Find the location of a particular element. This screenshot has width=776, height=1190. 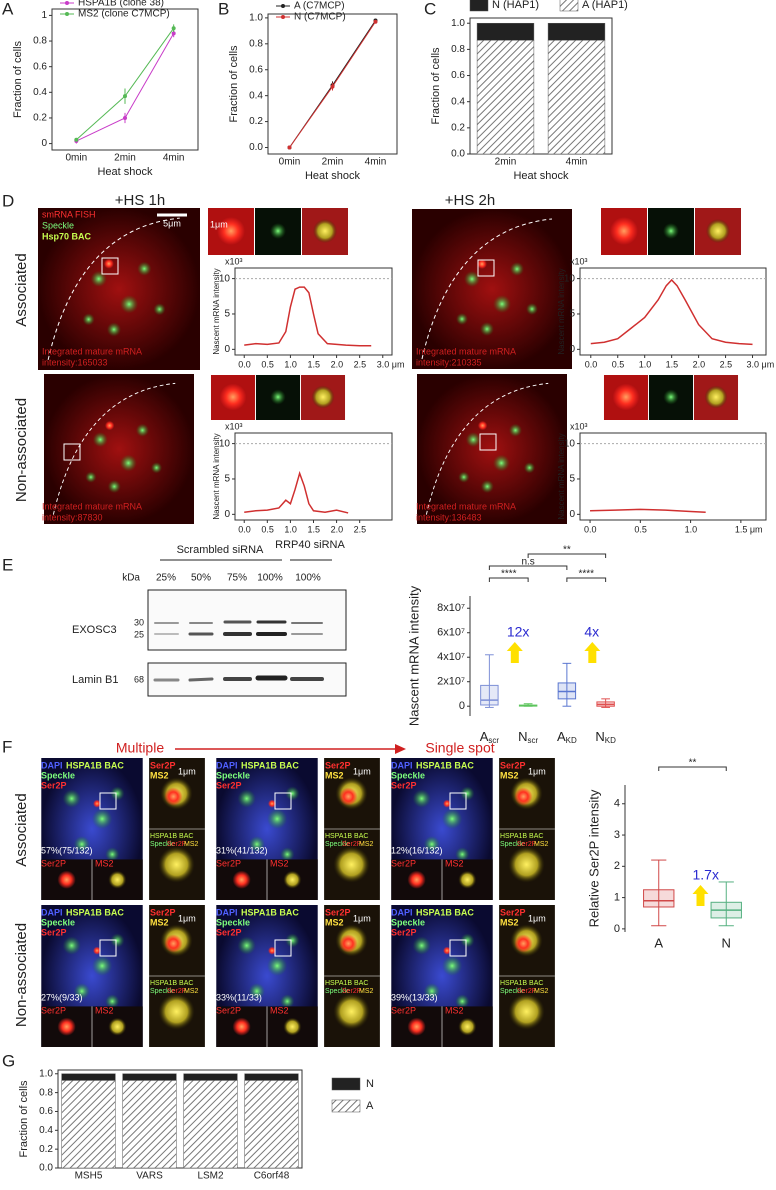

x-tick-label: 2.5 is located at coordinates (360, 529).